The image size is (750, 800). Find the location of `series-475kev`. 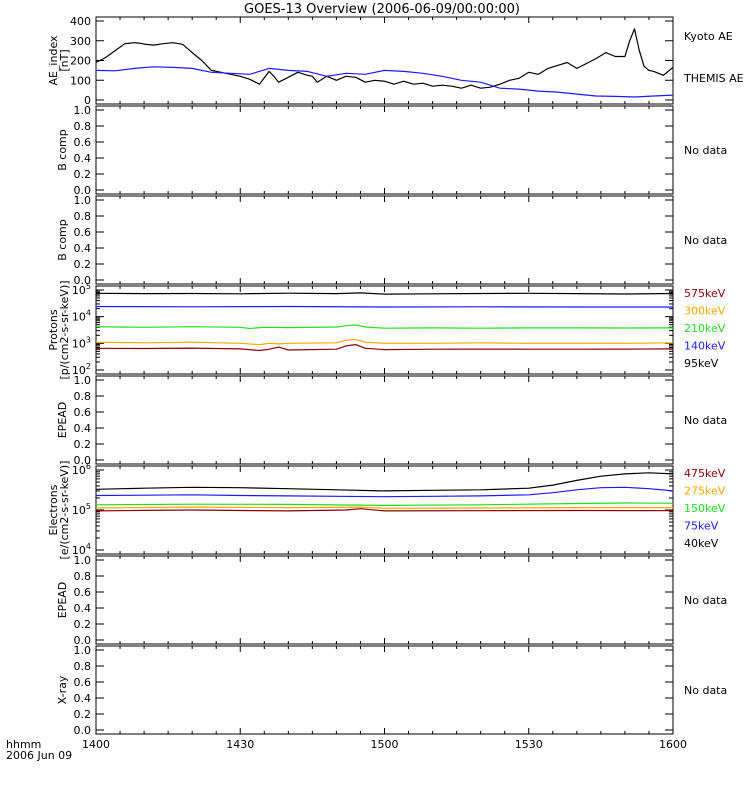

series-475kev is located at coordinates (384, 510).